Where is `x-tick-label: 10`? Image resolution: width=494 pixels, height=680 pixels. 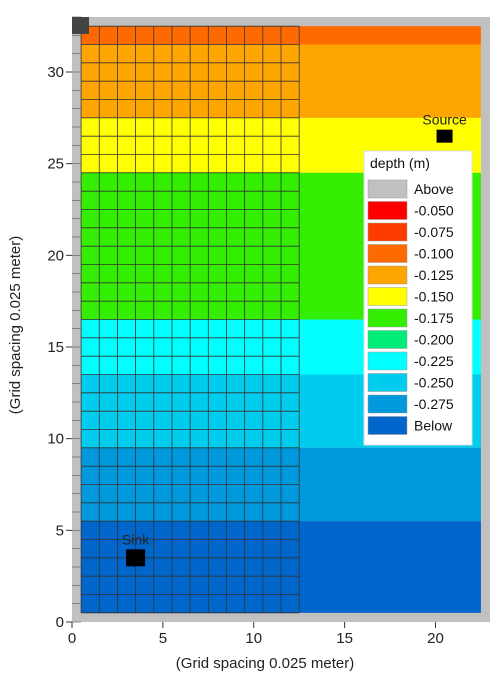
x-tick-label: 10 is located at coordinates (253, 638).